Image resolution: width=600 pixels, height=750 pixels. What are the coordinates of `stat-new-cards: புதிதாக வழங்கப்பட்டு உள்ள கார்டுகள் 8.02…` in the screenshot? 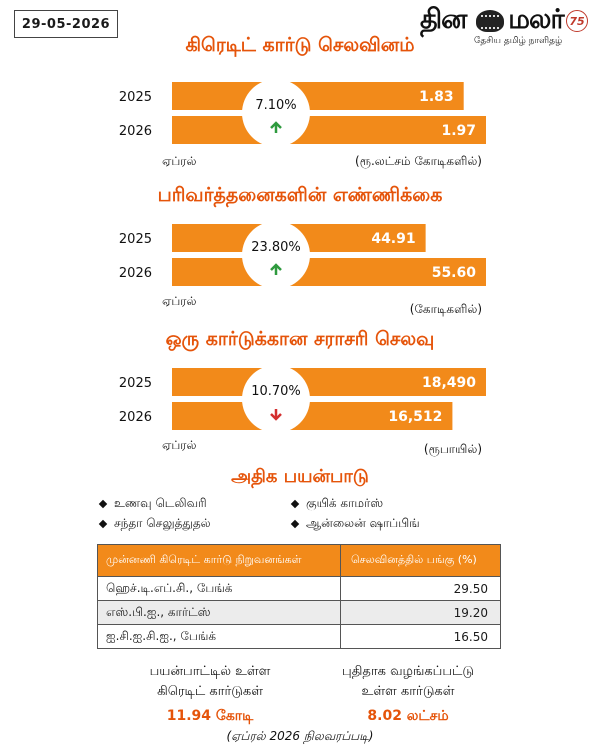 It's located at (408, 694).